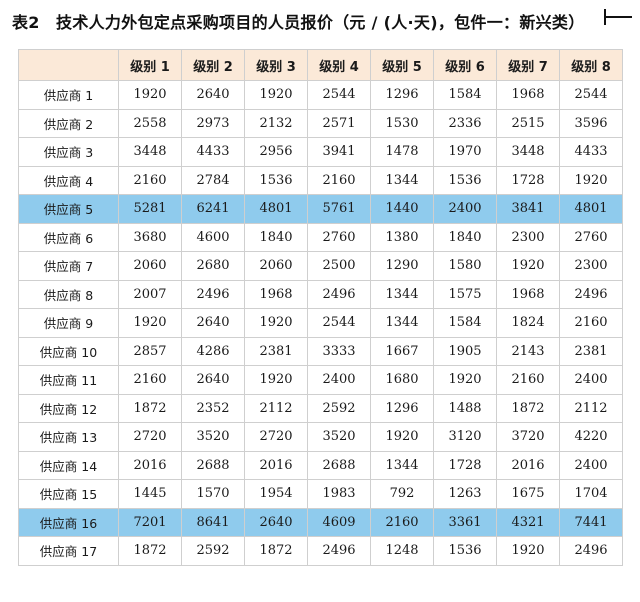  I want to click on title-end-mark-icon, so click(619, 17).